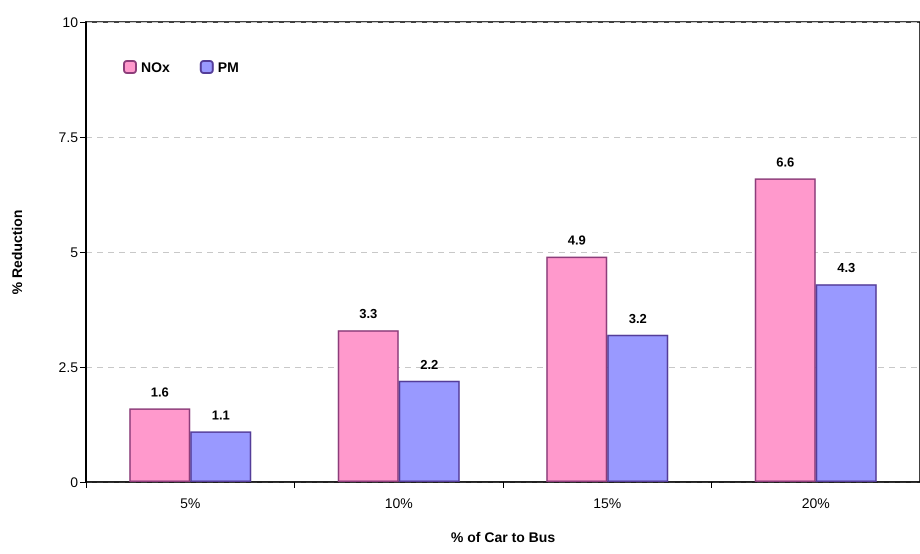 The height and width of the screenshot is (554, 920). What do you see at coordinates (190, 503) in the screenshot?
I see `x-tick-label: 5%` at bounding box center [190, 503].